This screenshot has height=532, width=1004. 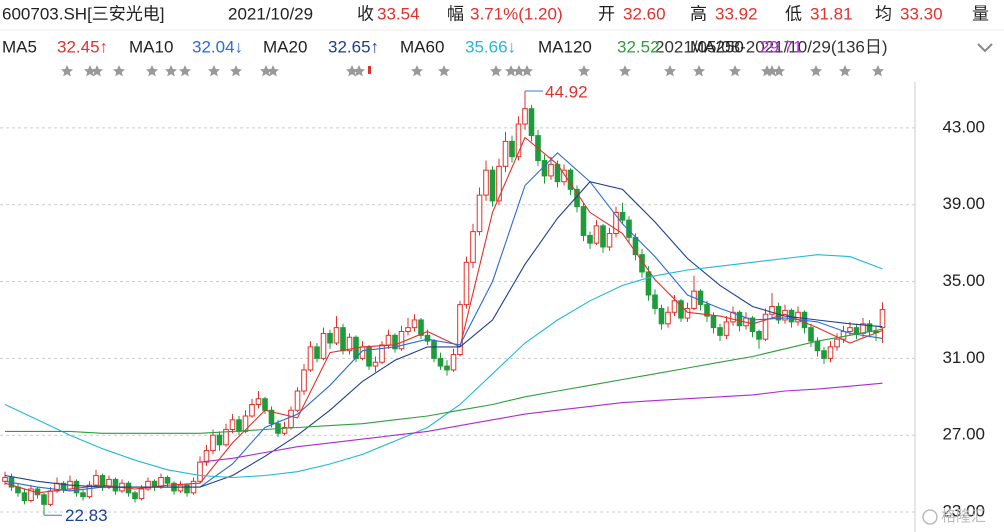 I want to click on quote-value: 31.81, so click(x=831, y=13).